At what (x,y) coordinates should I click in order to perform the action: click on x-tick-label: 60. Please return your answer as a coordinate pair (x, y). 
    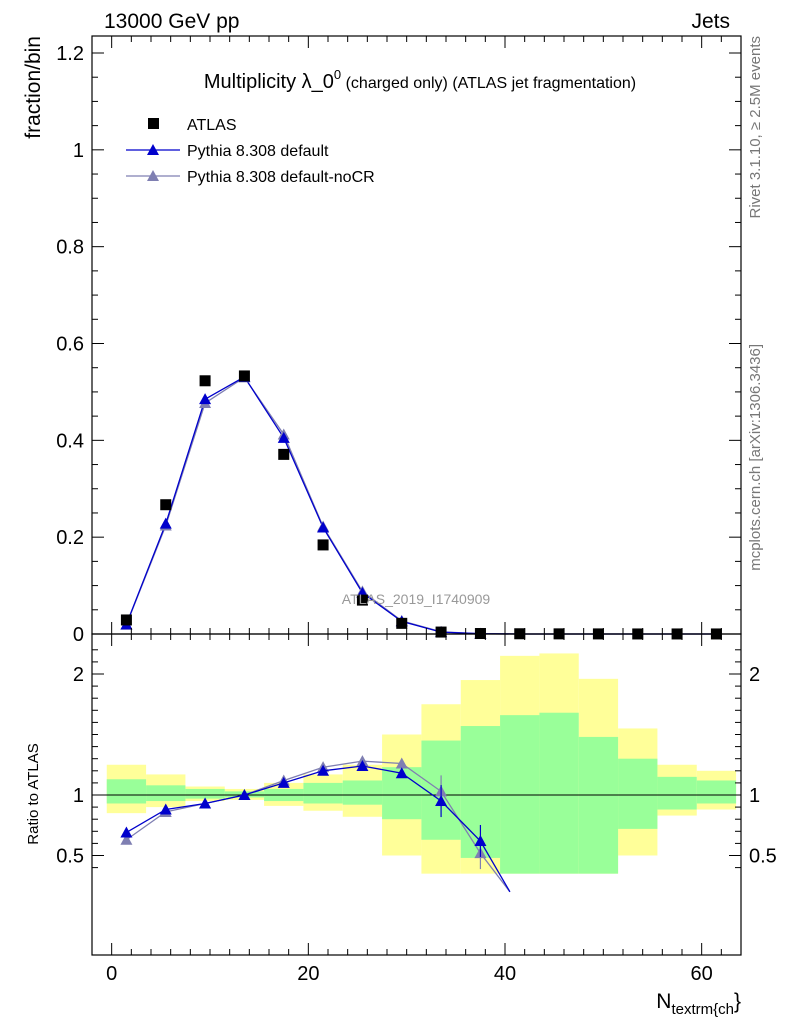
    Looking at the image, I should click on (702, 974).